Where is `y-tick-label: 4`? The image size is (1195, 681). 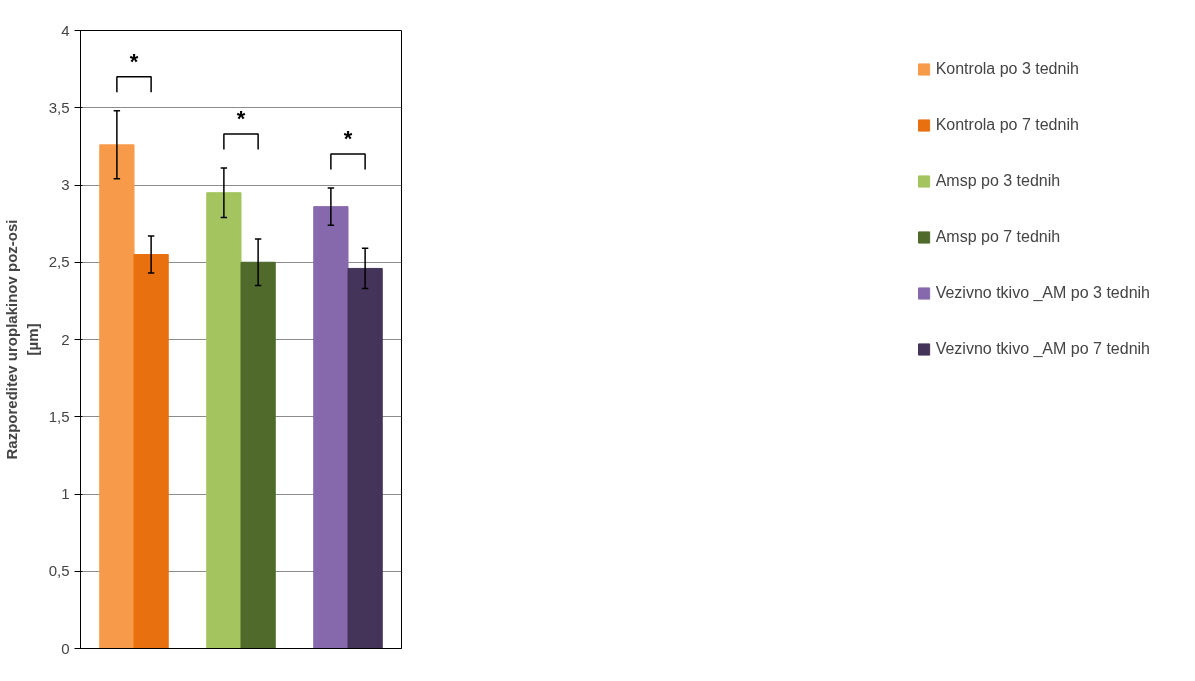
y-tick-label: 4 is located at coordinates (65, 30).